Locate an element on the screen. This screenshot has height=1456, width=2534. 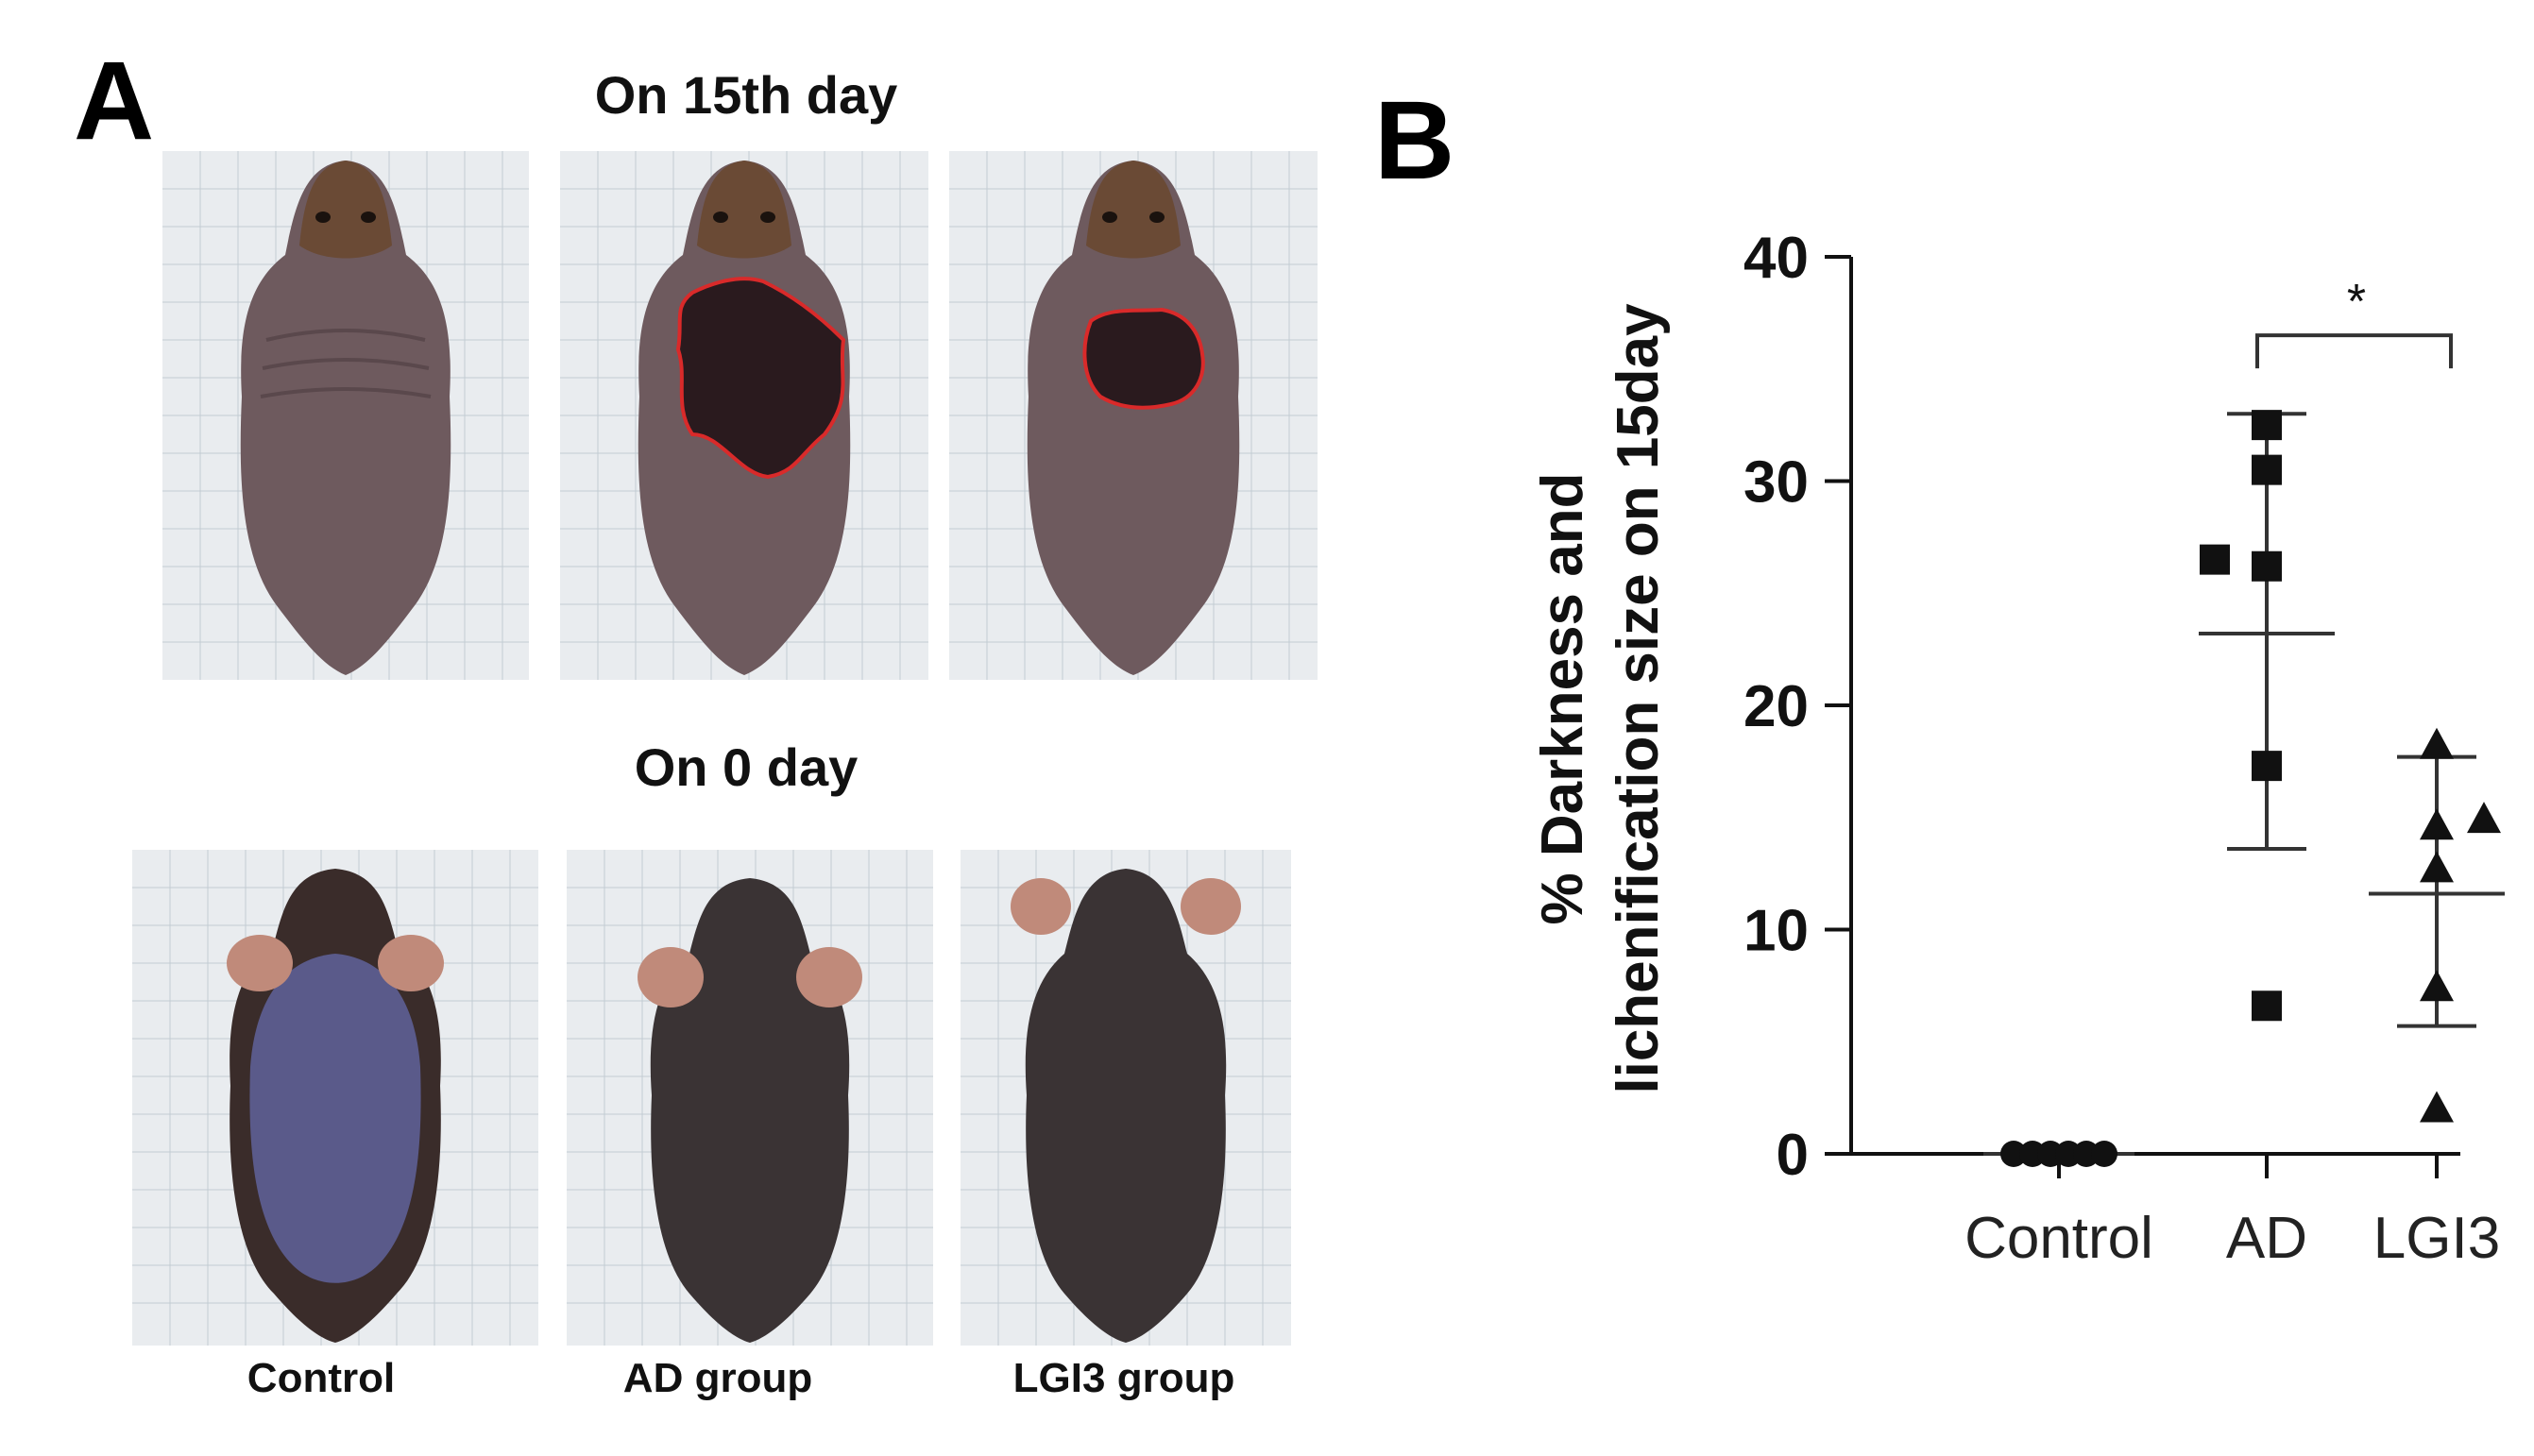
photo-control-day15 is located at coordinates (345, 415).